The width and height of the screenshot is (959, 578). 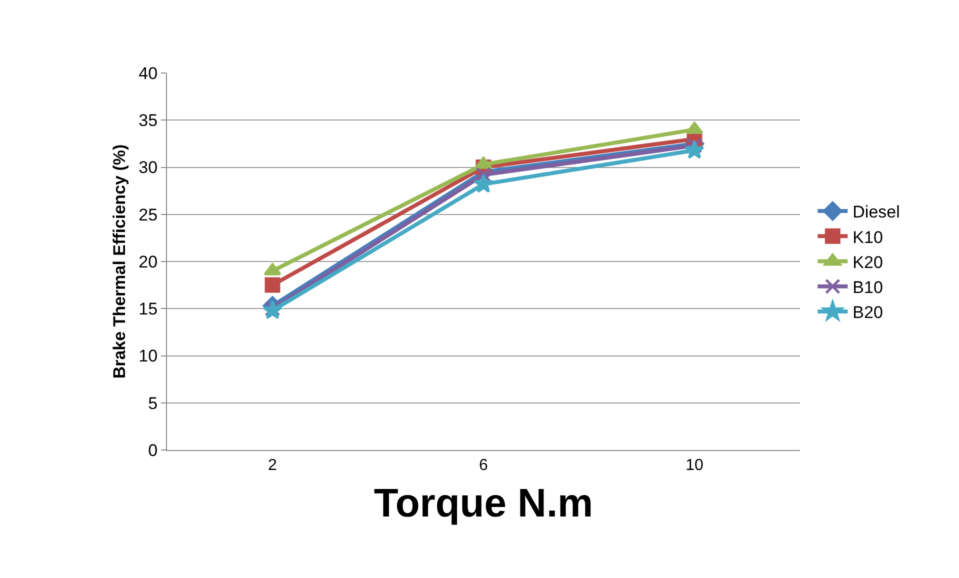 I want to click on y-tick-label: 10, so click(x=148, y=356).